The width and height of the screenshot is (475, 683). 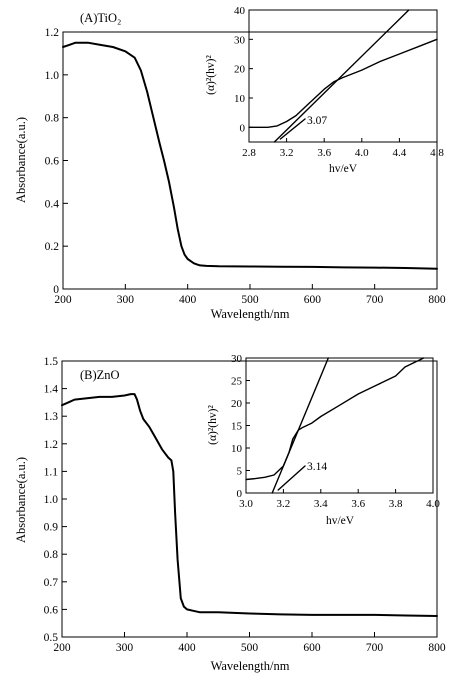 I want to click on panel-a-x-axis-label: Wavelength/nm, so click(x=250, y=314).